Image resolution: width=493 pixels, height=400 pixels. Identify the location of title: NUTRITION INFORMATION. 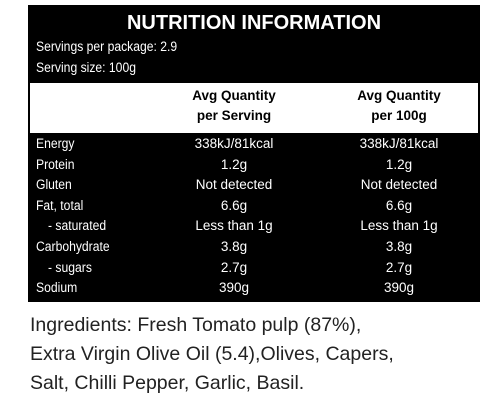
(254, 23).